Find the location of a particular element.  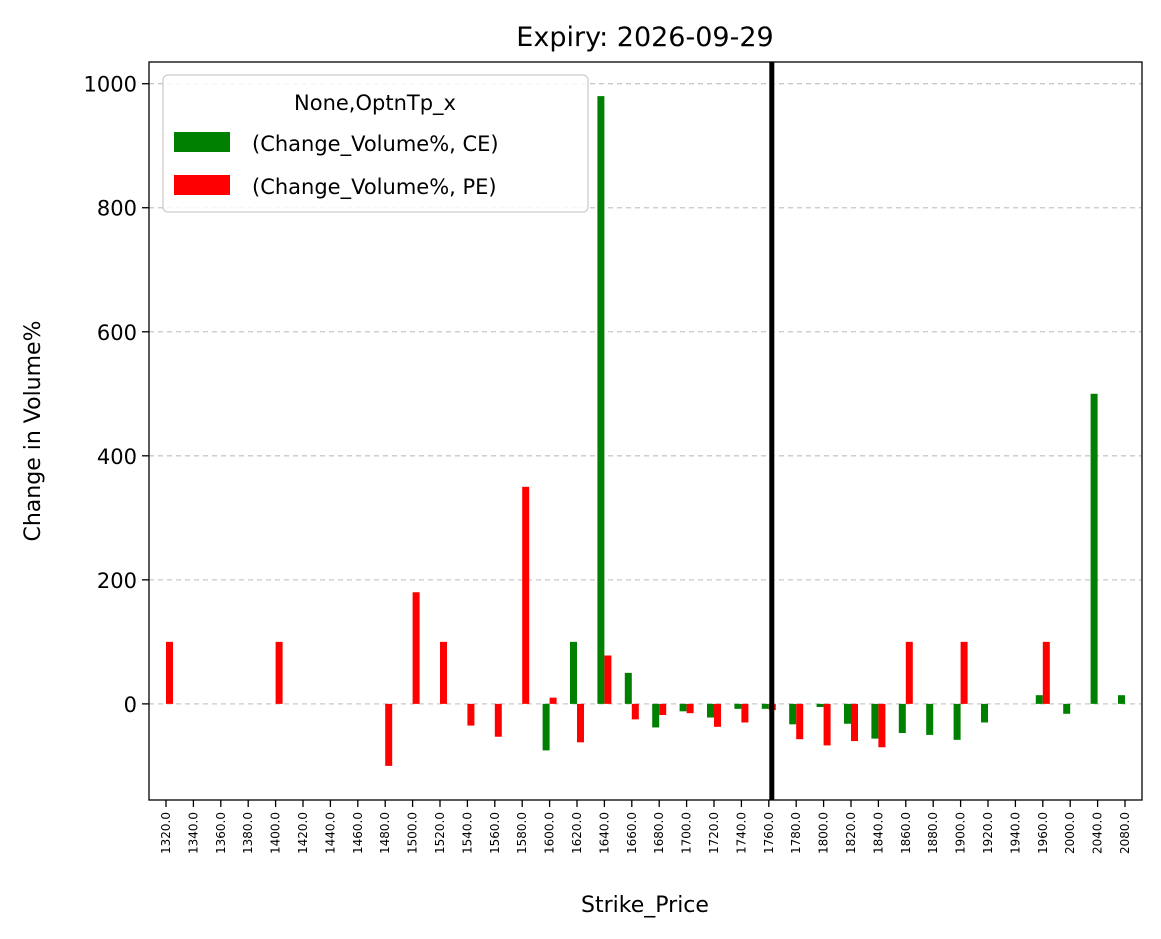

bar-pe-1400.0 is located at coordinates (279, 672).